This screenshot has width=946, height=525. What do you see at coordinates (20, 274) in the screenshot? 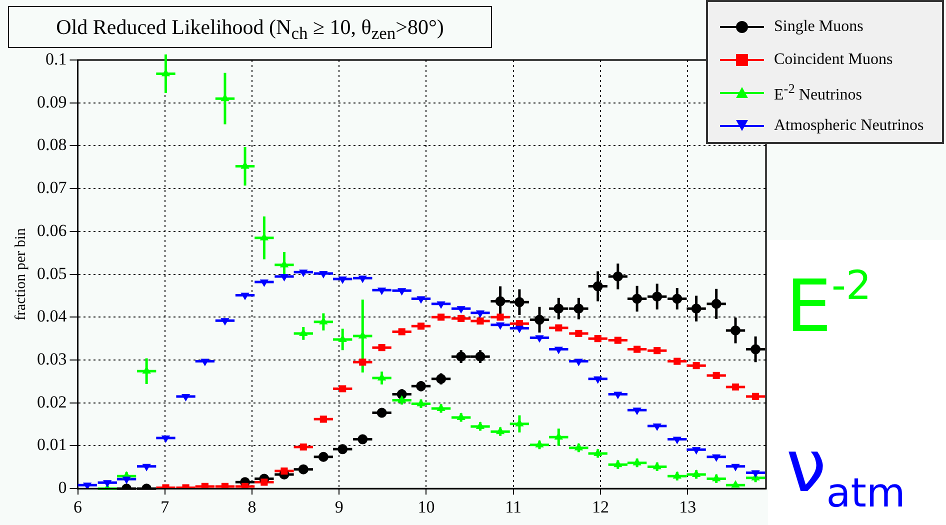
I see `y-axis-title: fraction per bin` at bounding box center [20, 274].